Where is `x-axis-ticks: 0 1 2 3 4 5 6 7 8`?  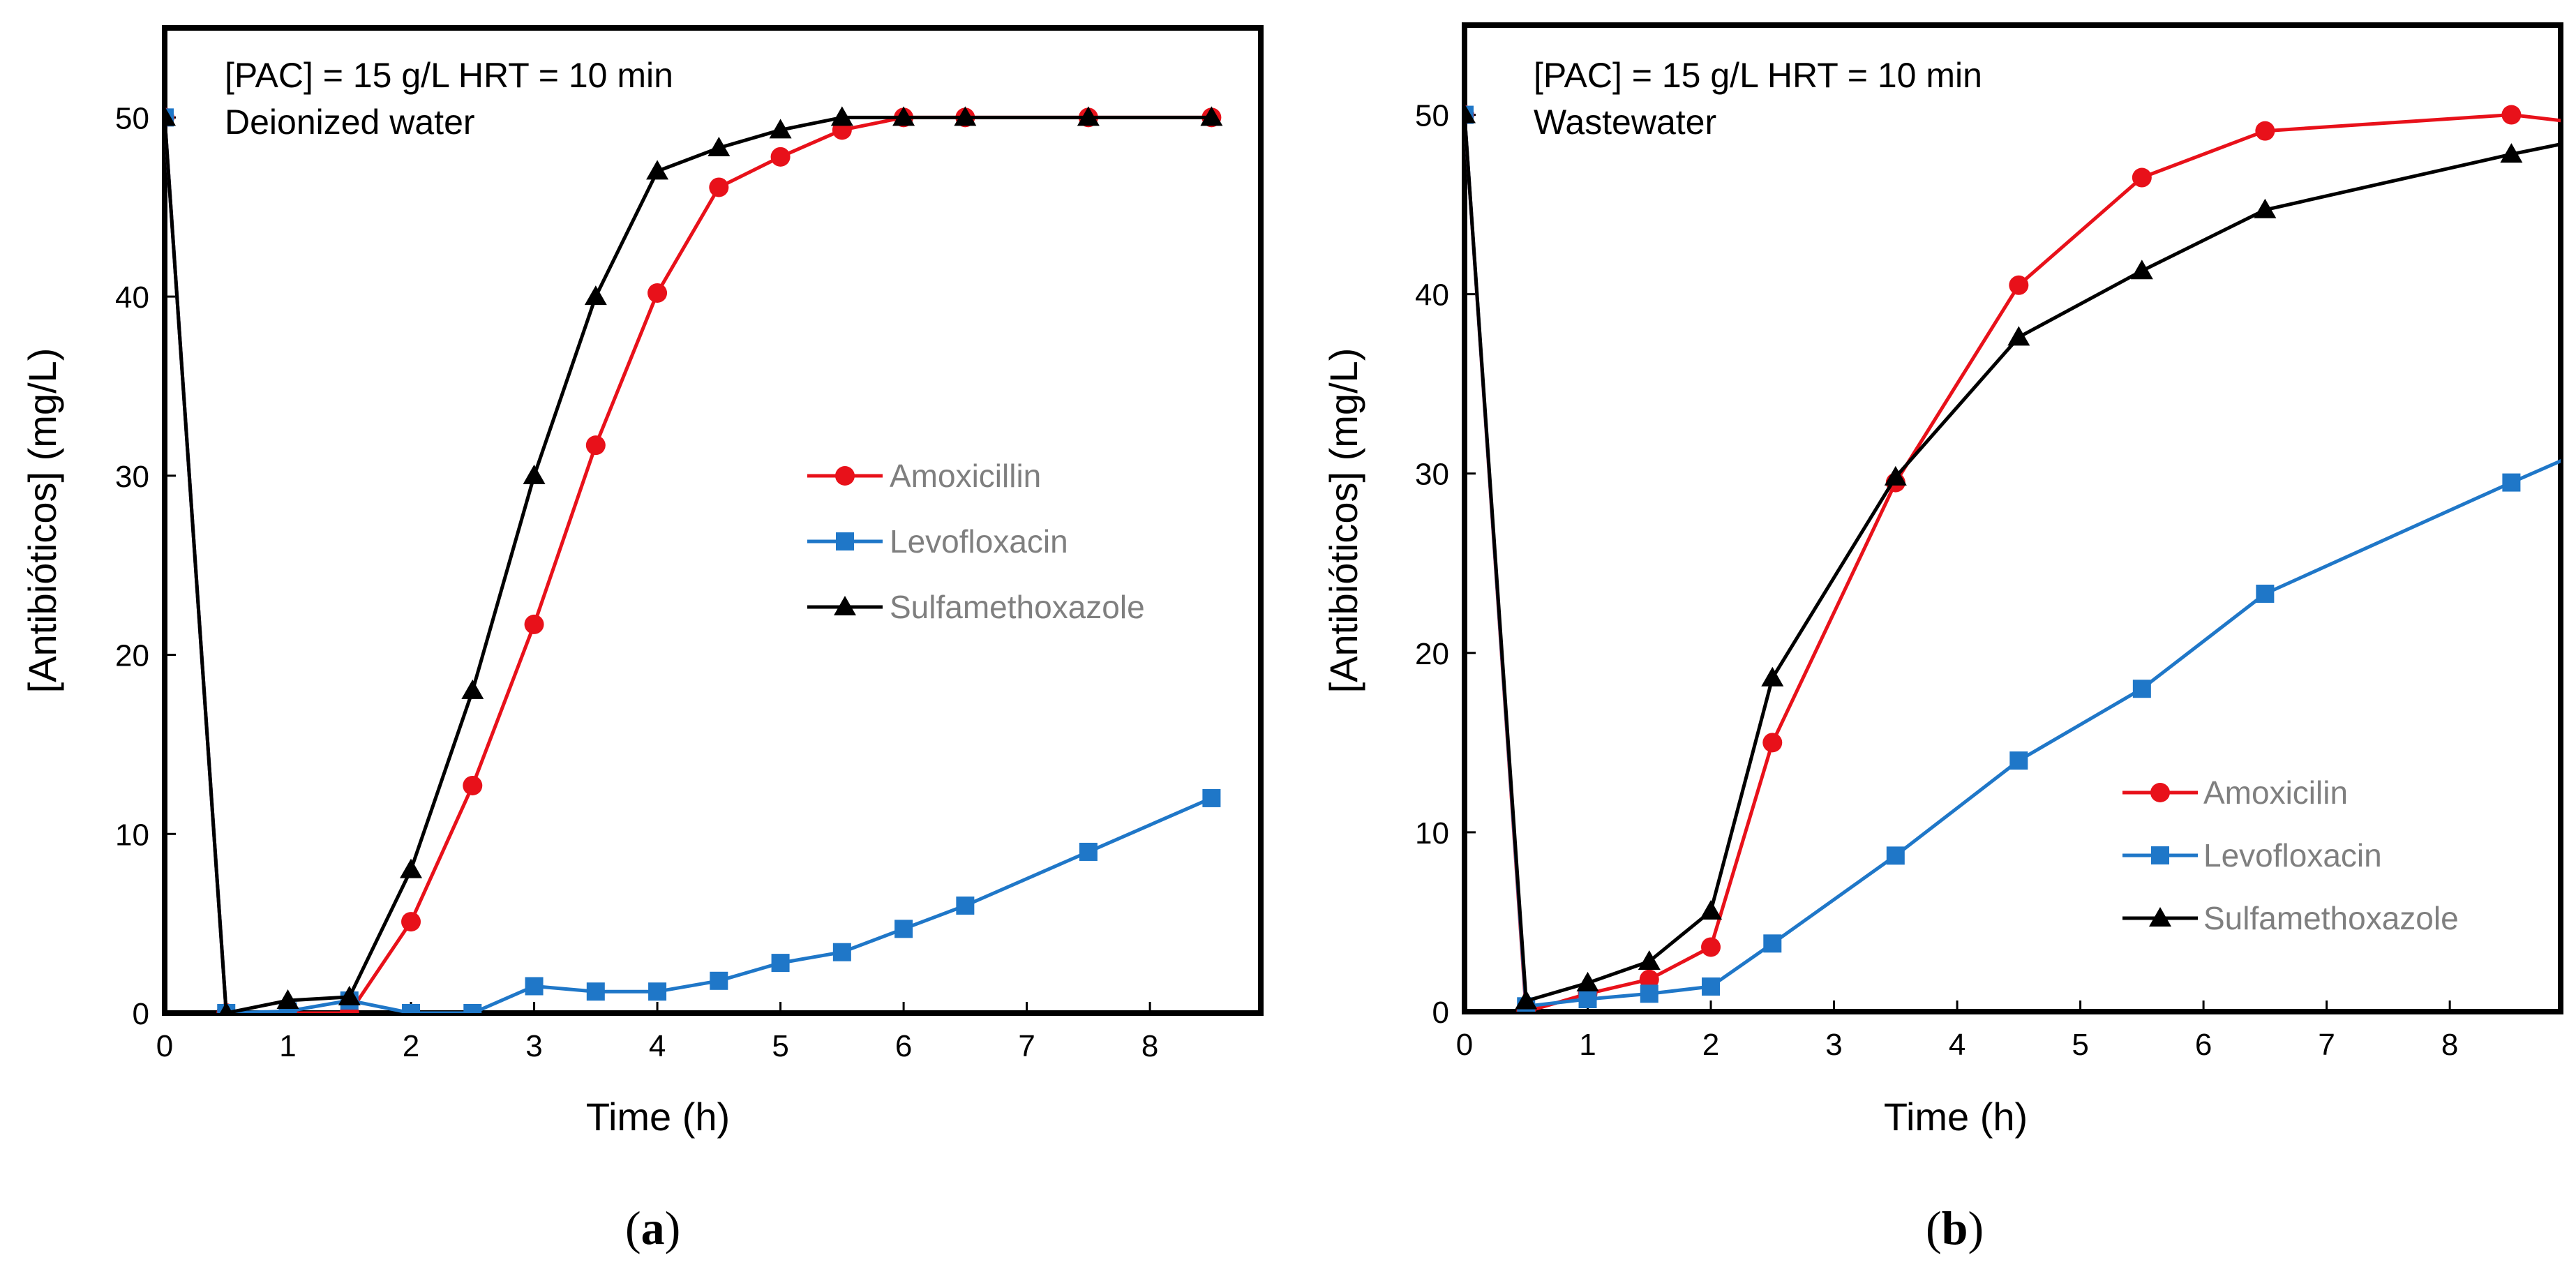 x-axis-ticks: 0 1 2 3 4 5 6 7 8 is located at coordinates (657, 1032).